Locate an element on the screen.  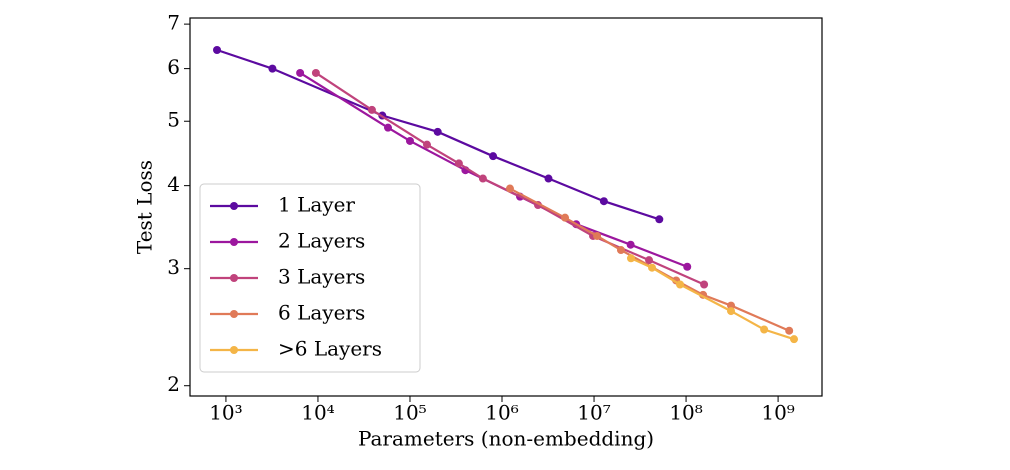
y-tick-label: 5 is located at coordinates (173, 120).